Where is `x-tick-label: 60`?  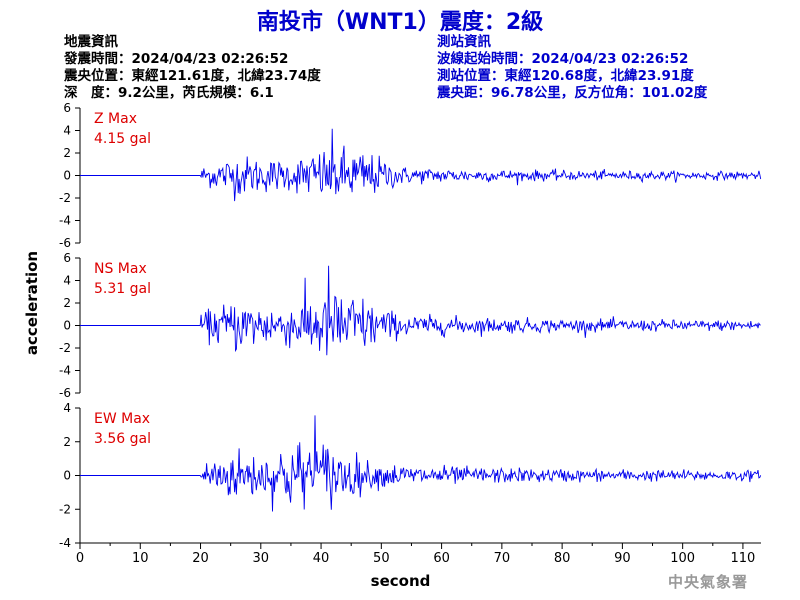
x-tick-label: 60 is located at coordinates (441, 558).